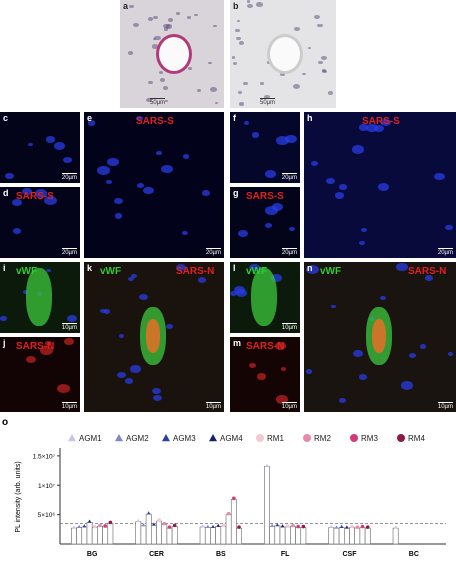 This screenshot has width=456, height=576. I want to click on scale-bar: 20µm, so click(69, 177).